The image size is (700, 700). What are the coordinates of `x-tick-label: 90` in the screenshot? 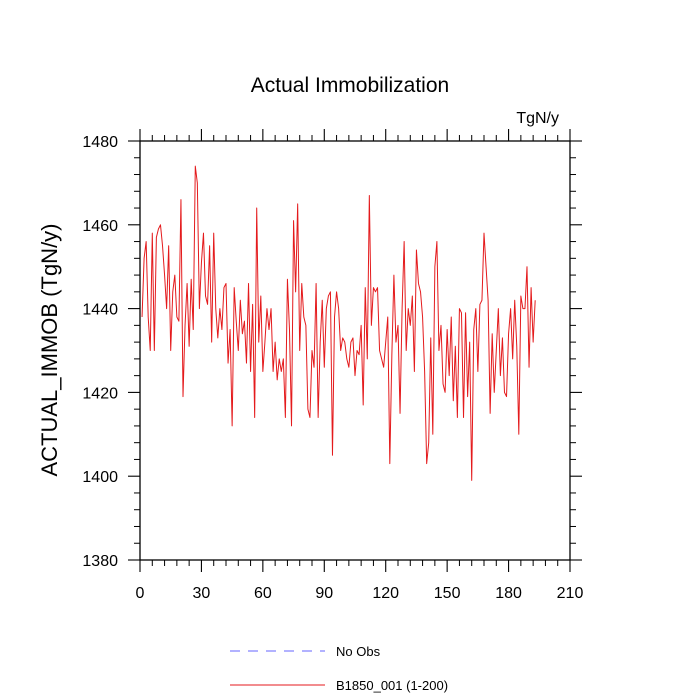 It's located at (324, 593).